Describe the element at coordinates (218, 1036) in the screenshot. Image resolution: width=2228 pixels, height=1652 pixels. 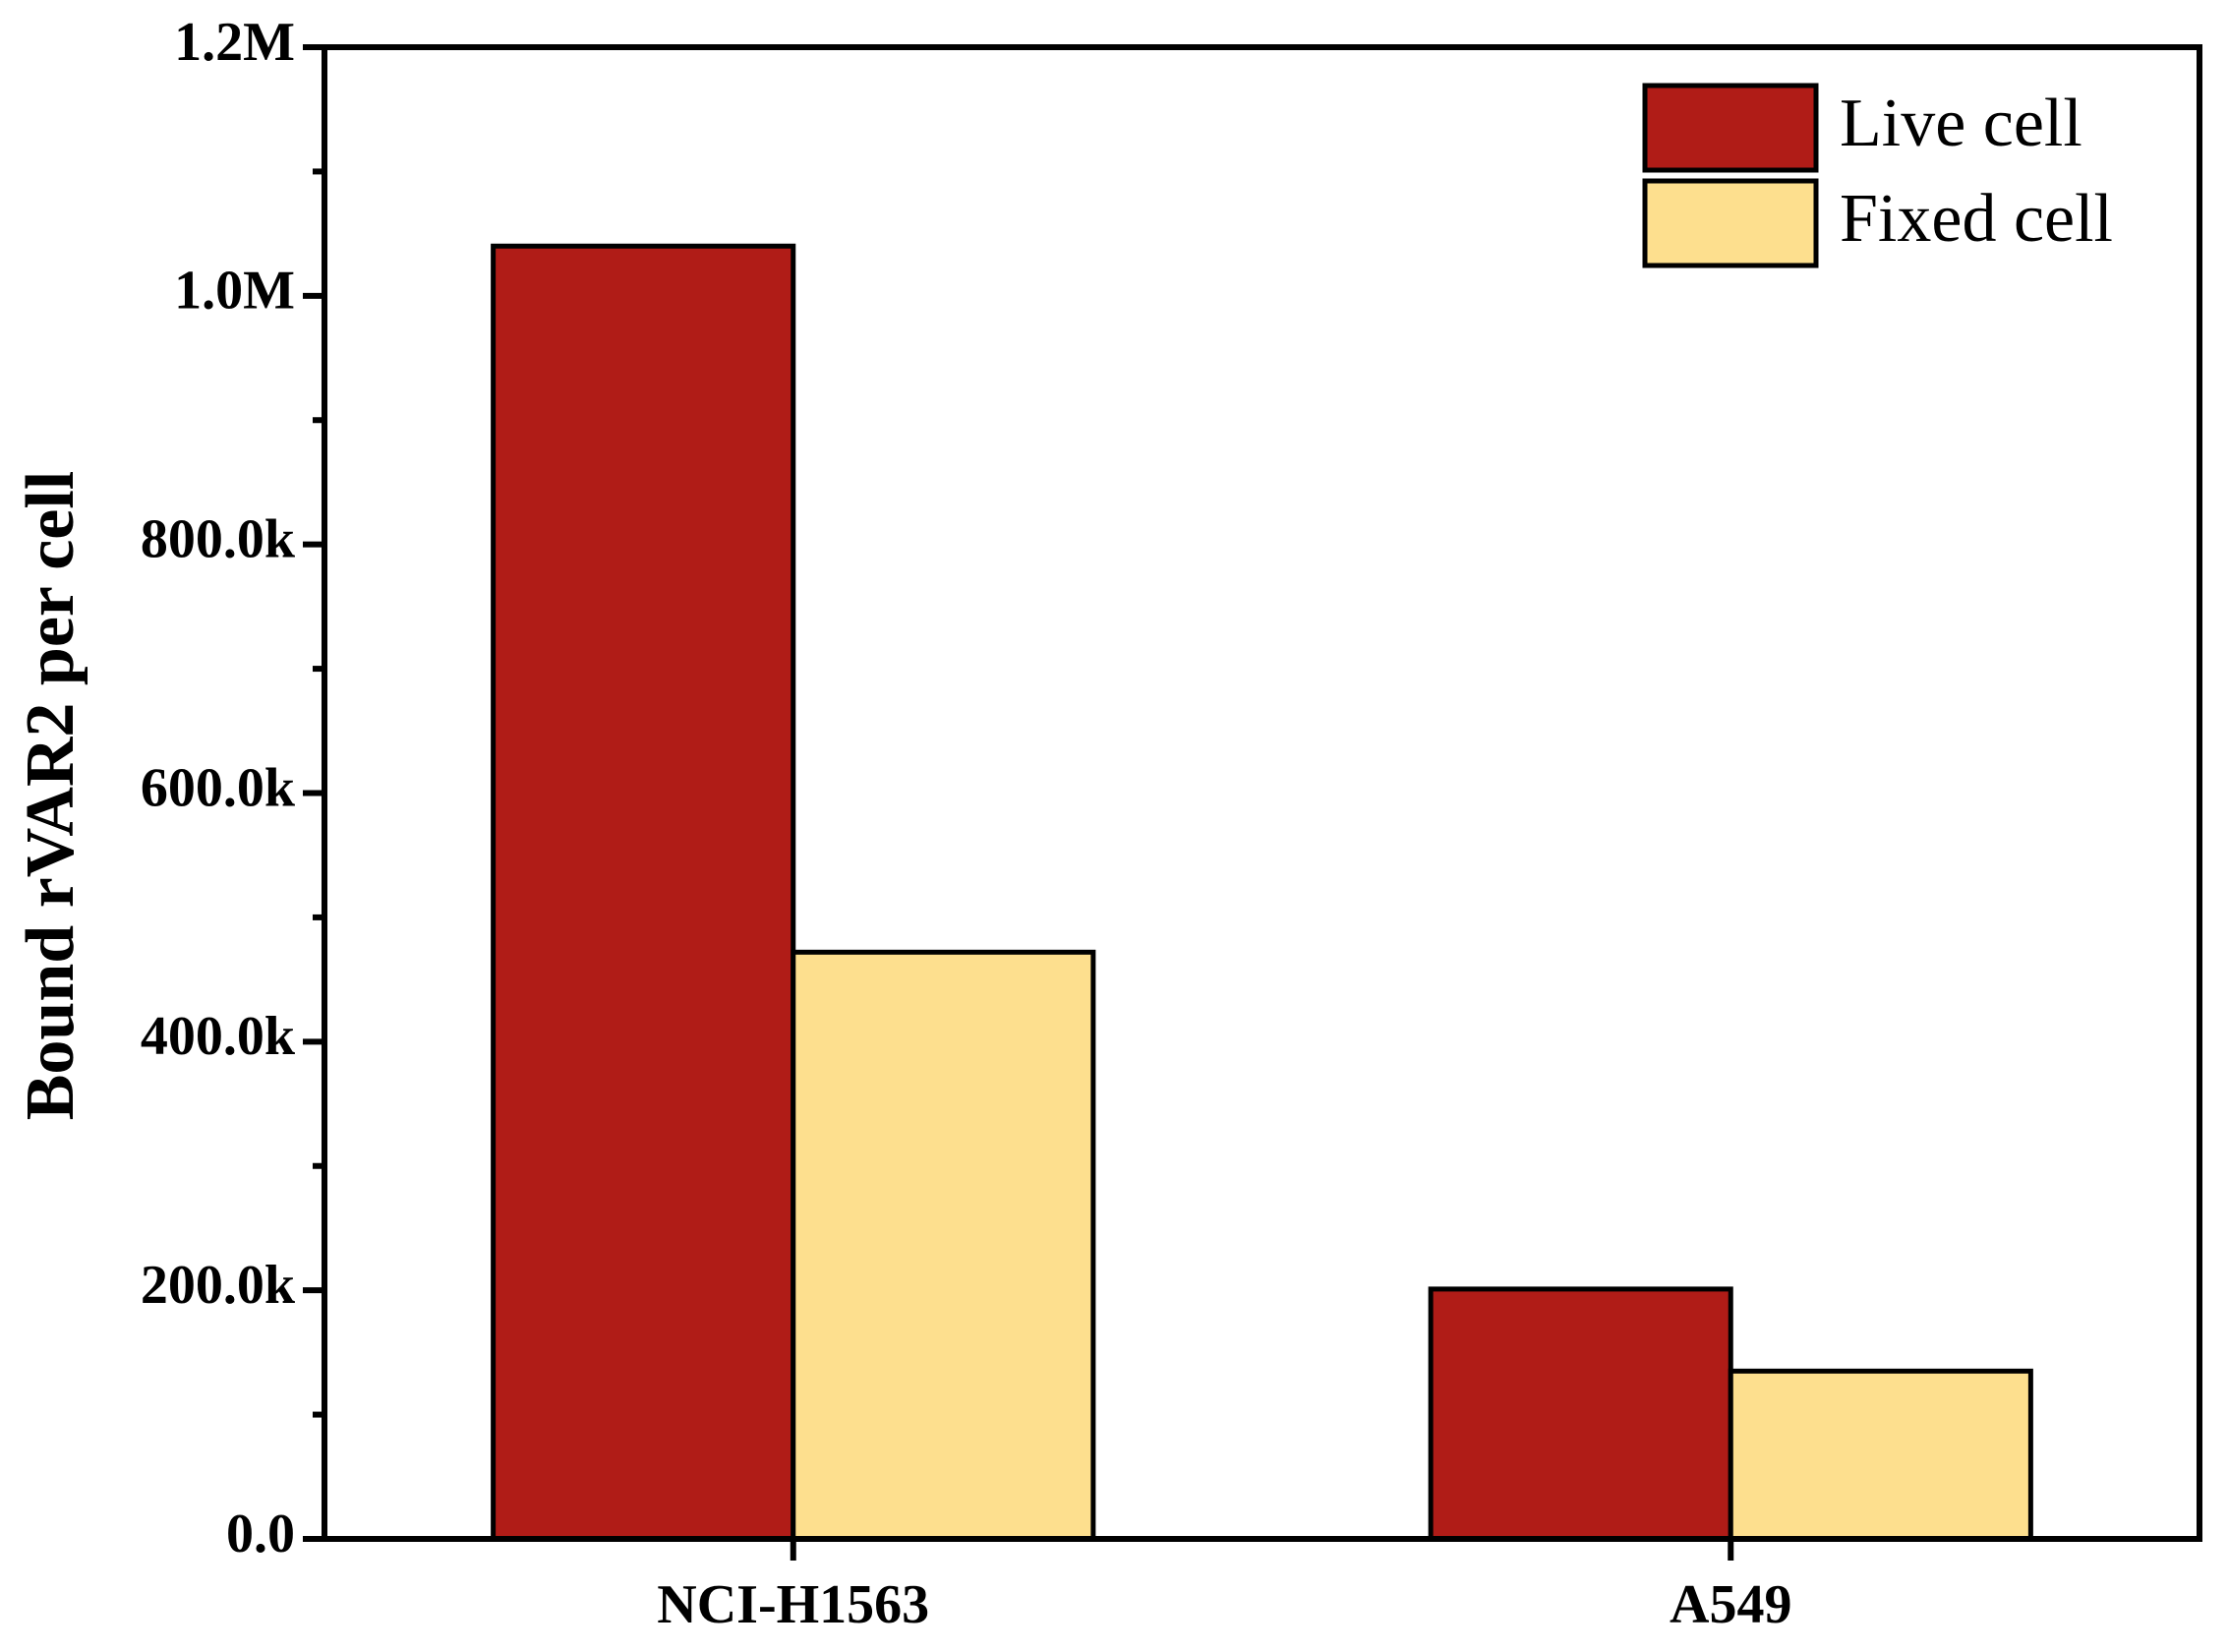
I see `y-tick-label: 400.0k` at that location.